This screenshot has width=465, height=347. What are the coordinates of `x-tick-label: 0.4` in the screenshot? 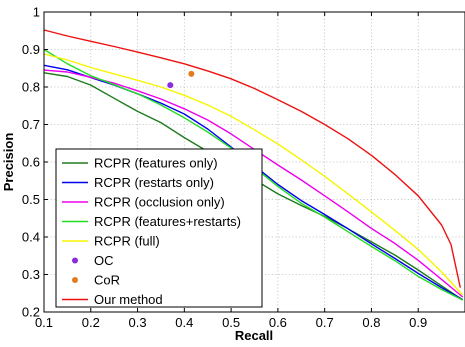 It's located at (184, 322).